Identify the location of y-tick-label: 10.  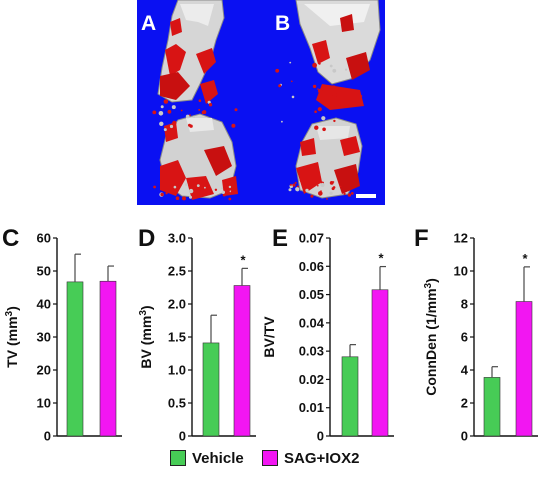
(461, 271).